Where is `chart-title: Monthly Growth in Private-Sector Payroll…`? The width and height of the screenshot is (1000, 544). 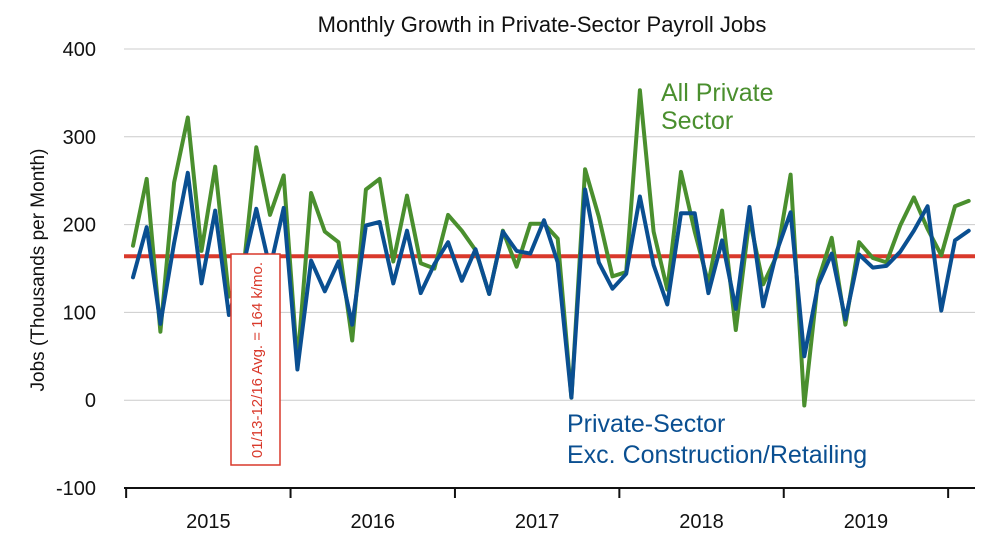 chart-title: Monthly Growth in Private-Sector Payroll… is located at coordinates (542, 24).